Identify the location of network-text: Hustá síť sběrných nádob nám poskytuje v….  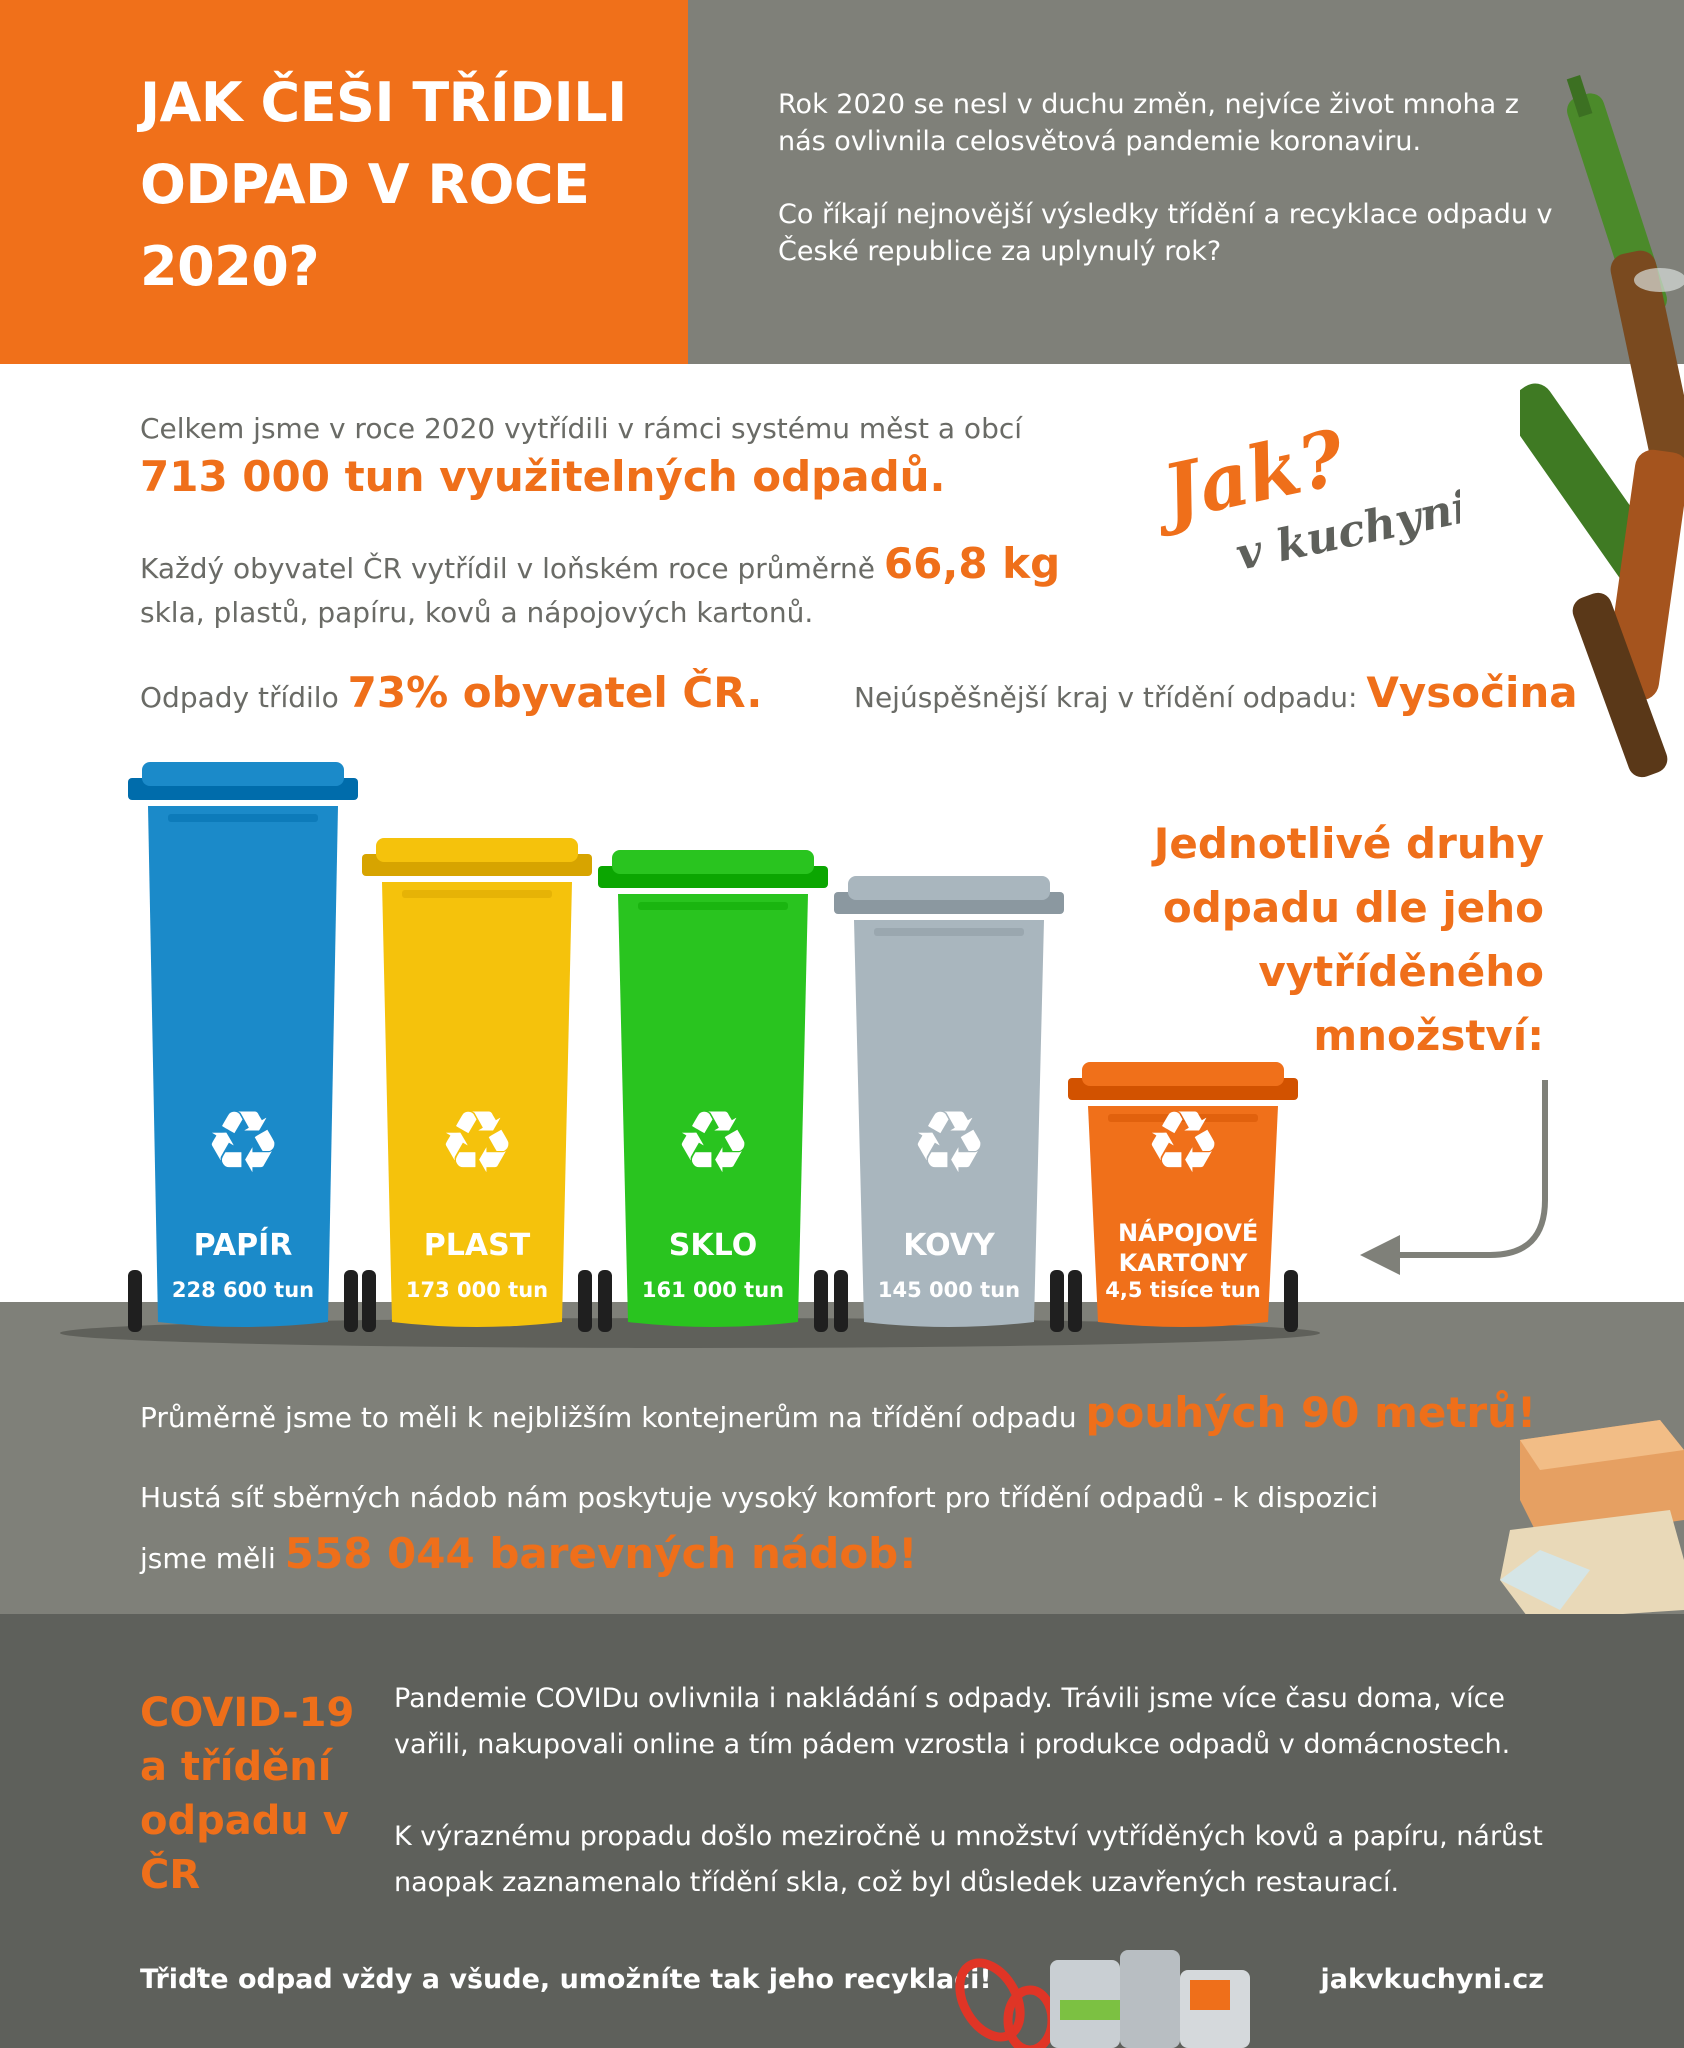
(790, 1528).